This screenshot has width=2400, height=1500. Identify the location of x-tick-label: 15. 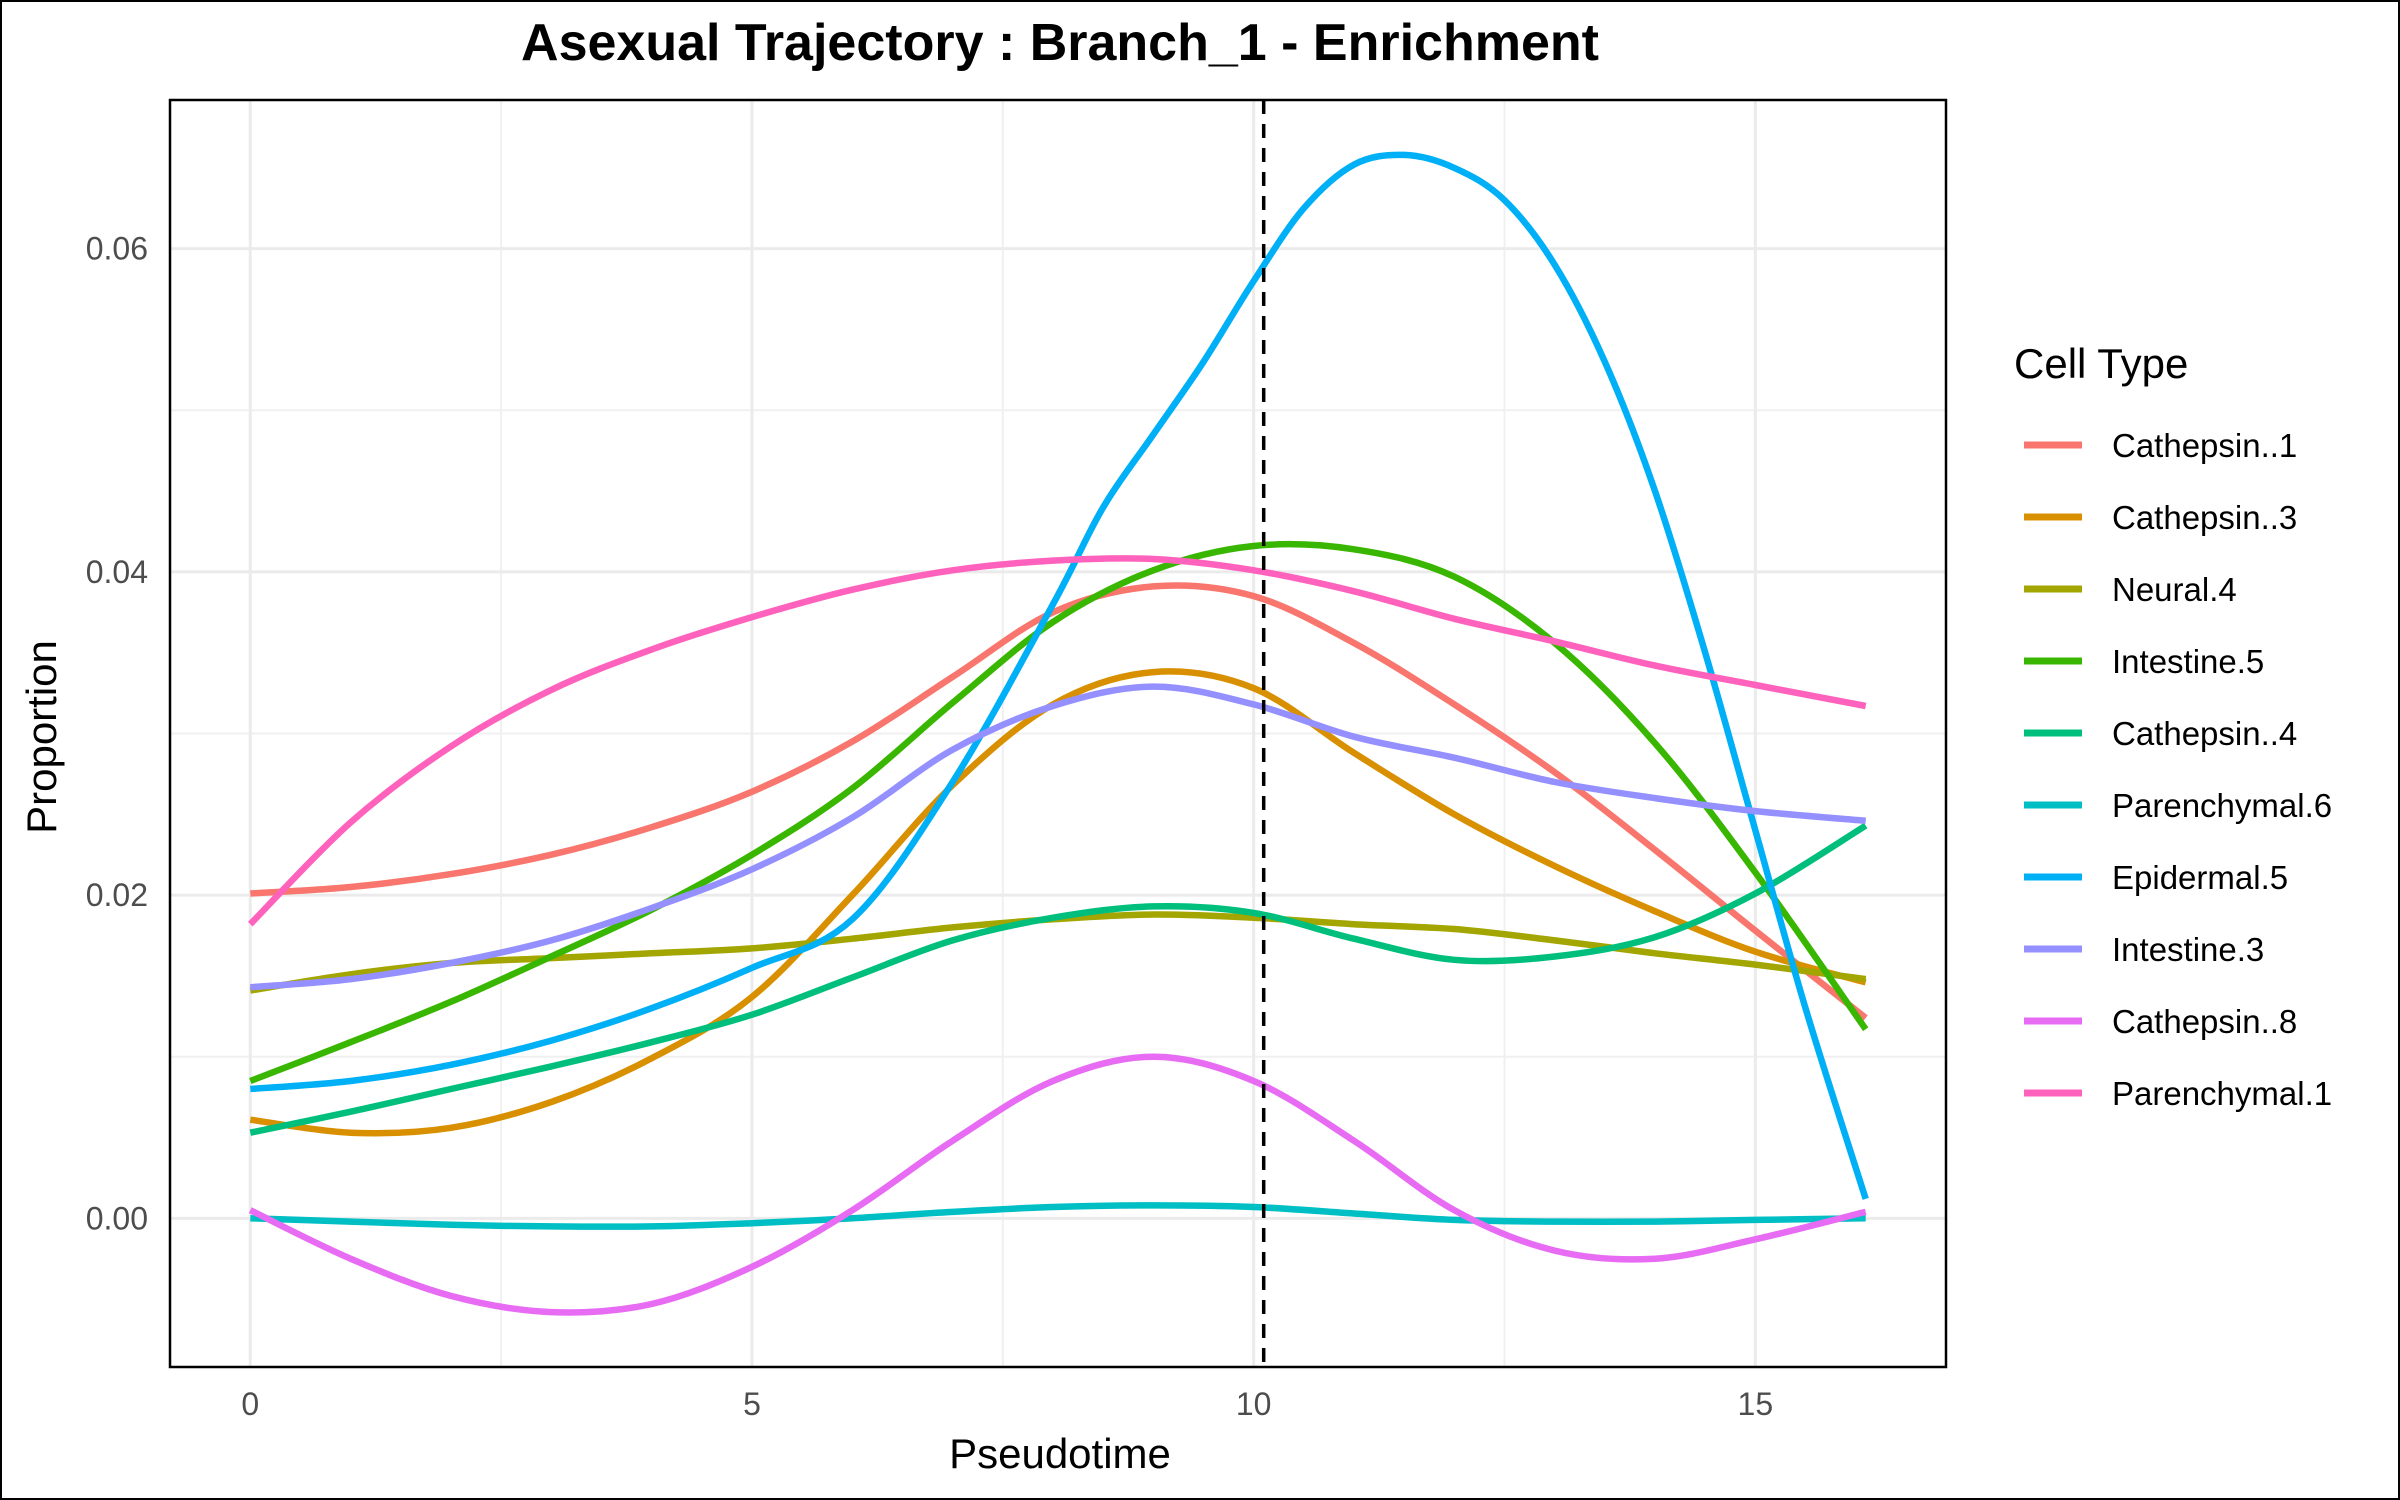
(1756, 1404).